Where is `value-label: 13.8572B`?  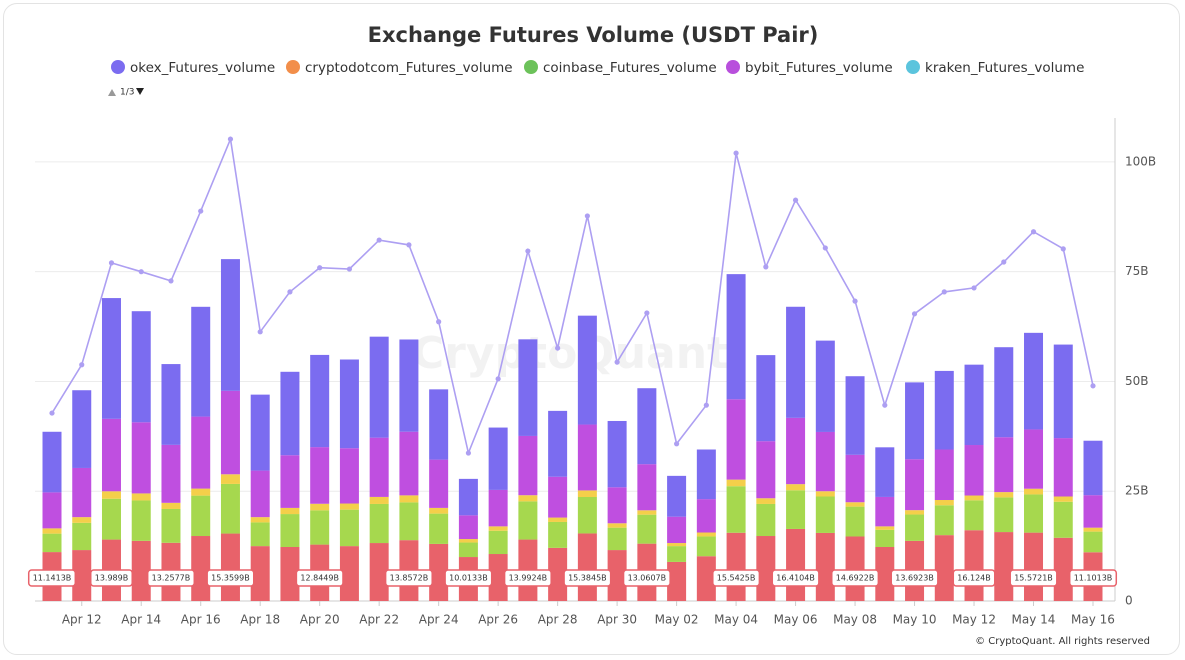
value-label: 13.8572B is located at coordinates (408, 578).